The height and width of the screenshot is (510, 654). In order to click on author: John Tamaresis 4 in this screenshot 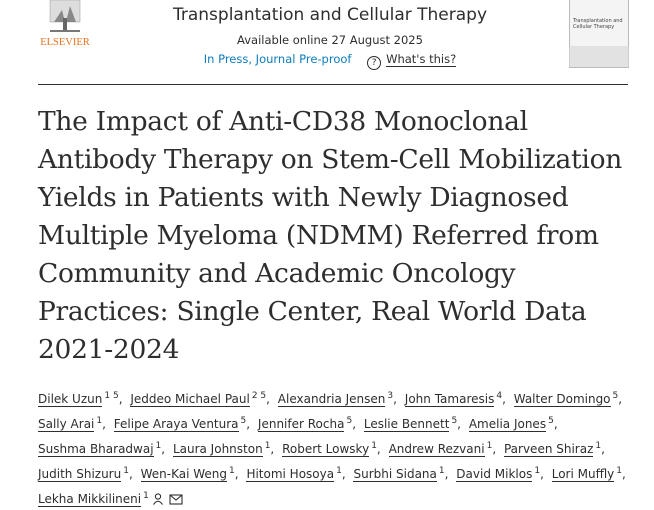, I will do `click(455, 399)`.